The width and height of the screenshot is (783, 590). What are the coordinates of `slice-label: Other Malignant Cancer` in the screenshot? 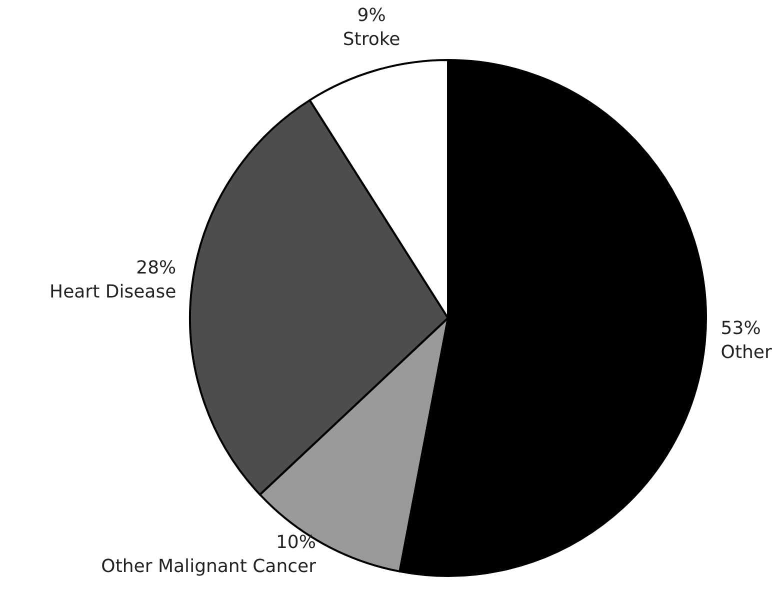 It's located at (209, 567).